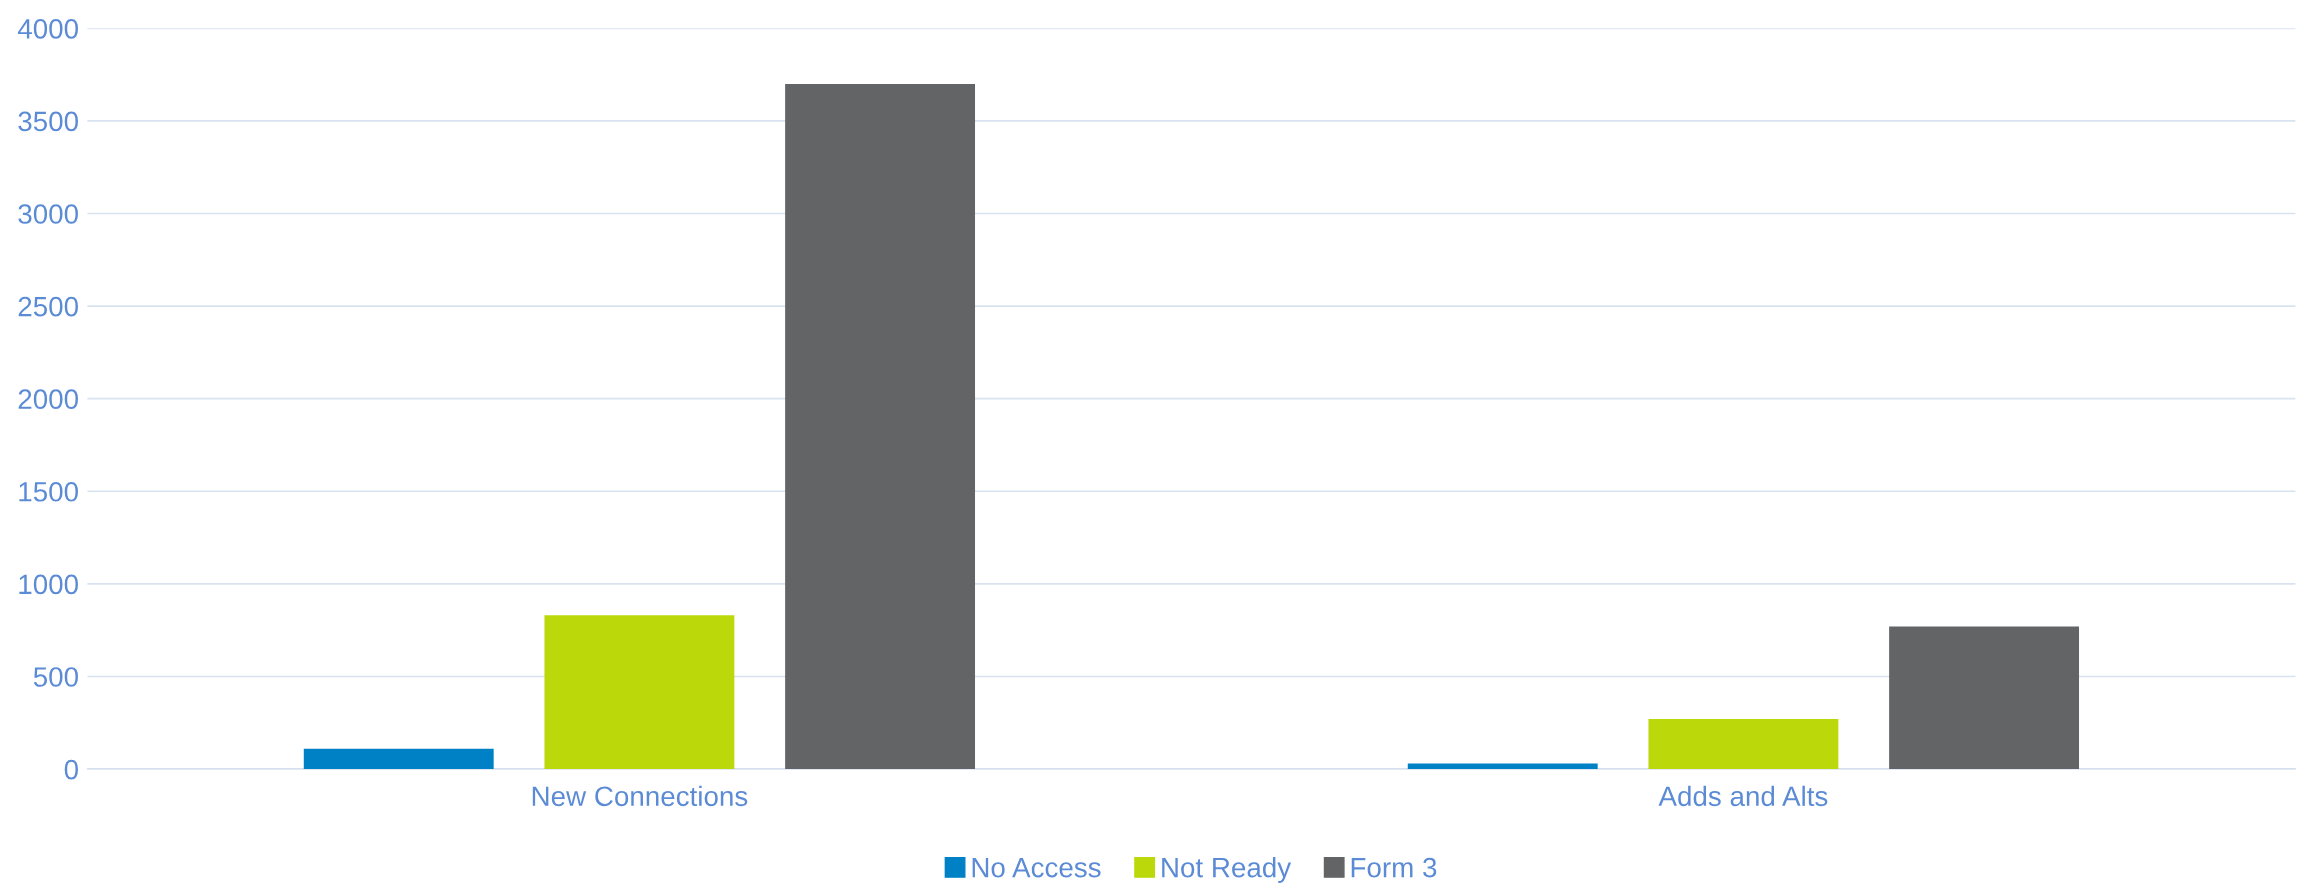 The width and height of the screenshot is (2300, 885). What do you see at coordinates (1227, 870) in the screenshot?
I see `legend-label: Not Ready` at bounding box center [1227, 870].